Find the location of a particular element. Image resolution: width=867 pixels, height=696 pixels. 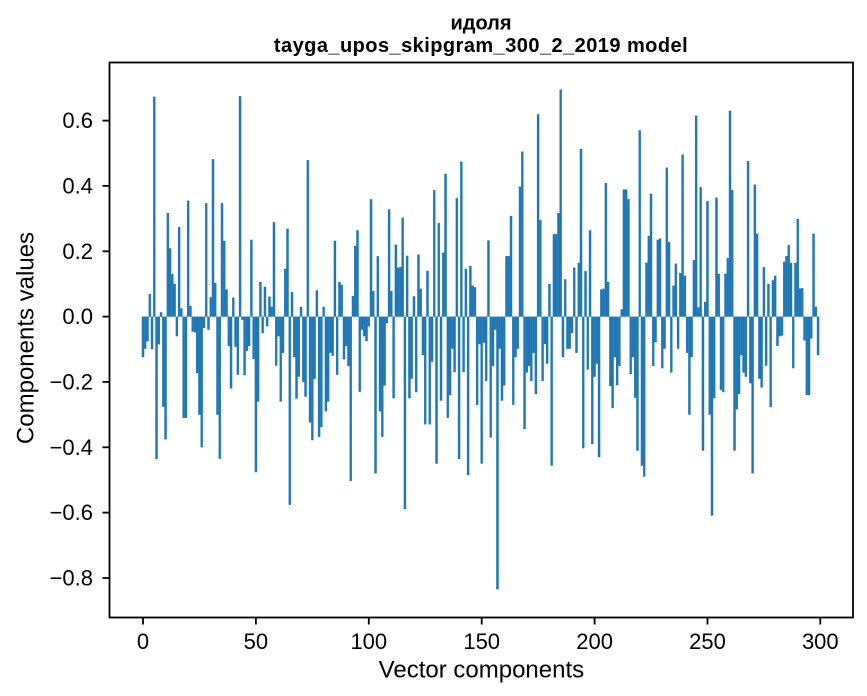

svg-text: 0.2 is located at coordinates (77, 251).